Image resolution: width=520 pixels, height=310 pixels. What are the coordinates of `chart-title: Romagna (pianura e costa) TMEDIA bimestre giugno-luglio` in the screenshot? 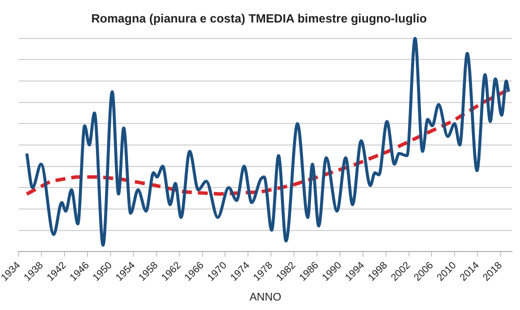 It's located at (259, 19).